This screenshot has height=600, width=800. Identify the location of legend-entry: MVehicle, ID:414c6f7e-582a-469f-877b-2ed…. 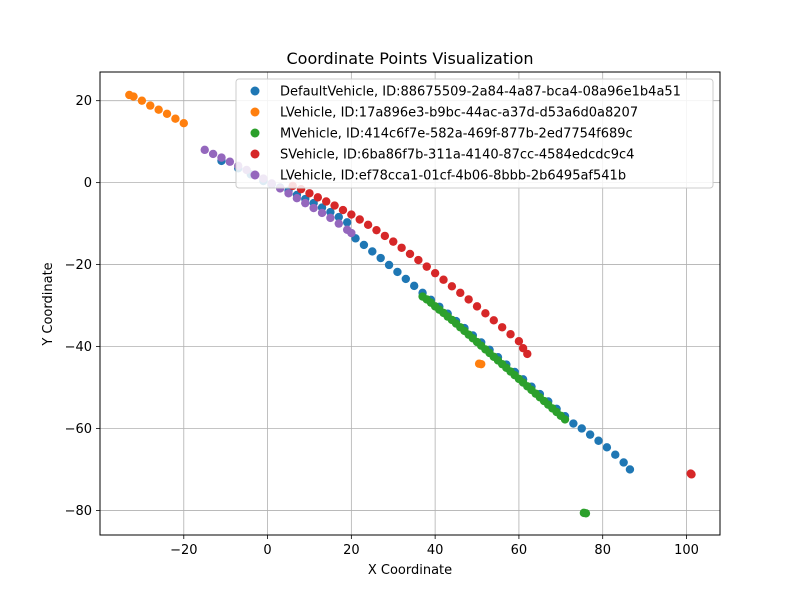
(456, 134).